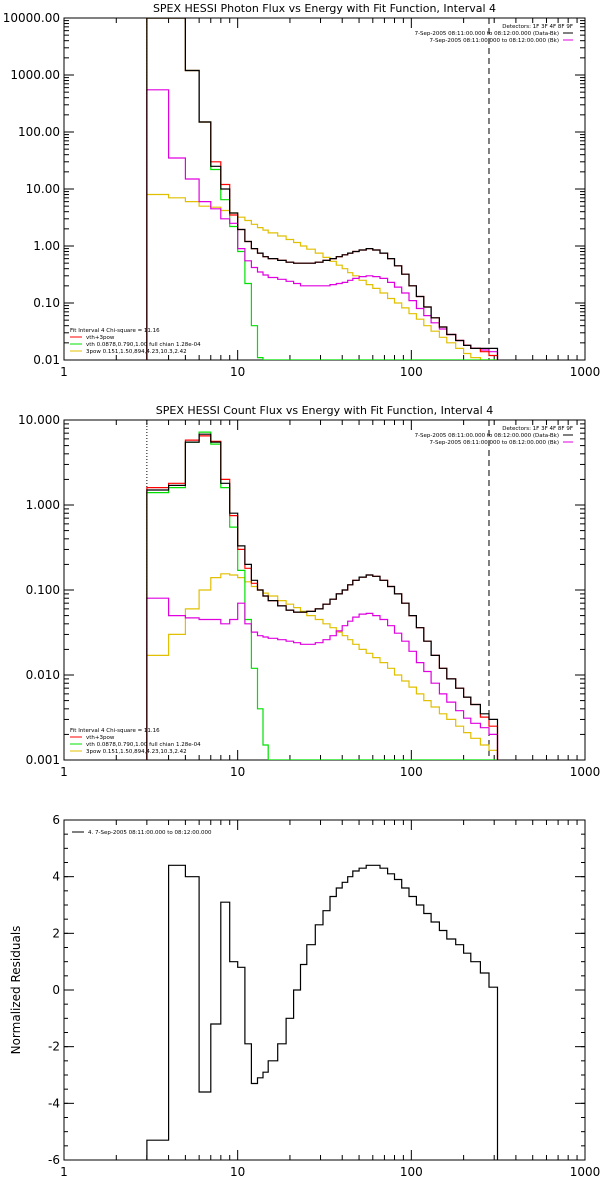 This screenshot has width=600, height=1204. I want to click on y-tick-label: 1.000, so click(43, 505).